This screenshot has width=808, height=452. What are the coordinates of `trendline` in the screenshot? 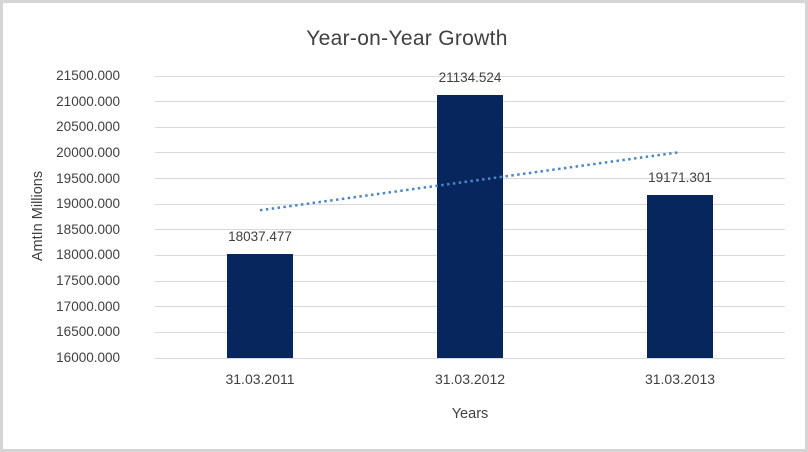 It's located at (470, 181).